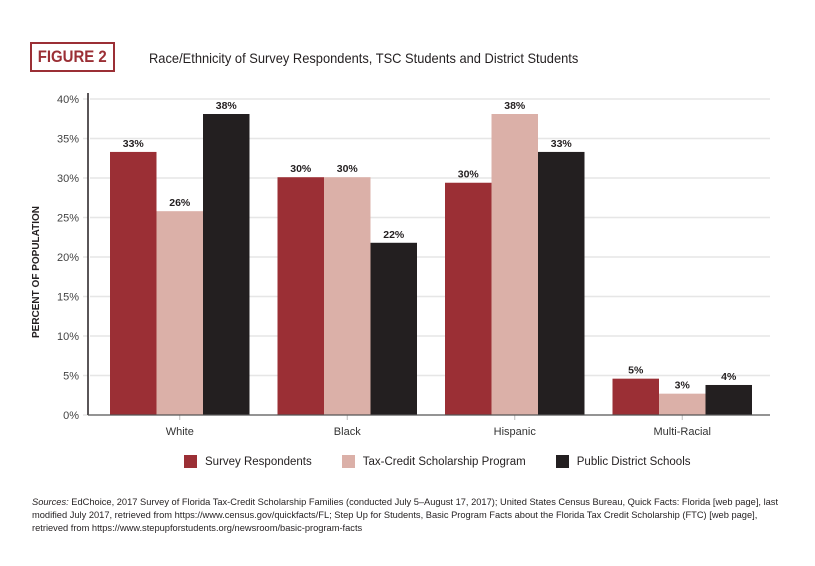  What do you see at coordinates (68, 140) in the screenshot?
I see `y-tick-label: 35%` at bounding box center [68, 140].